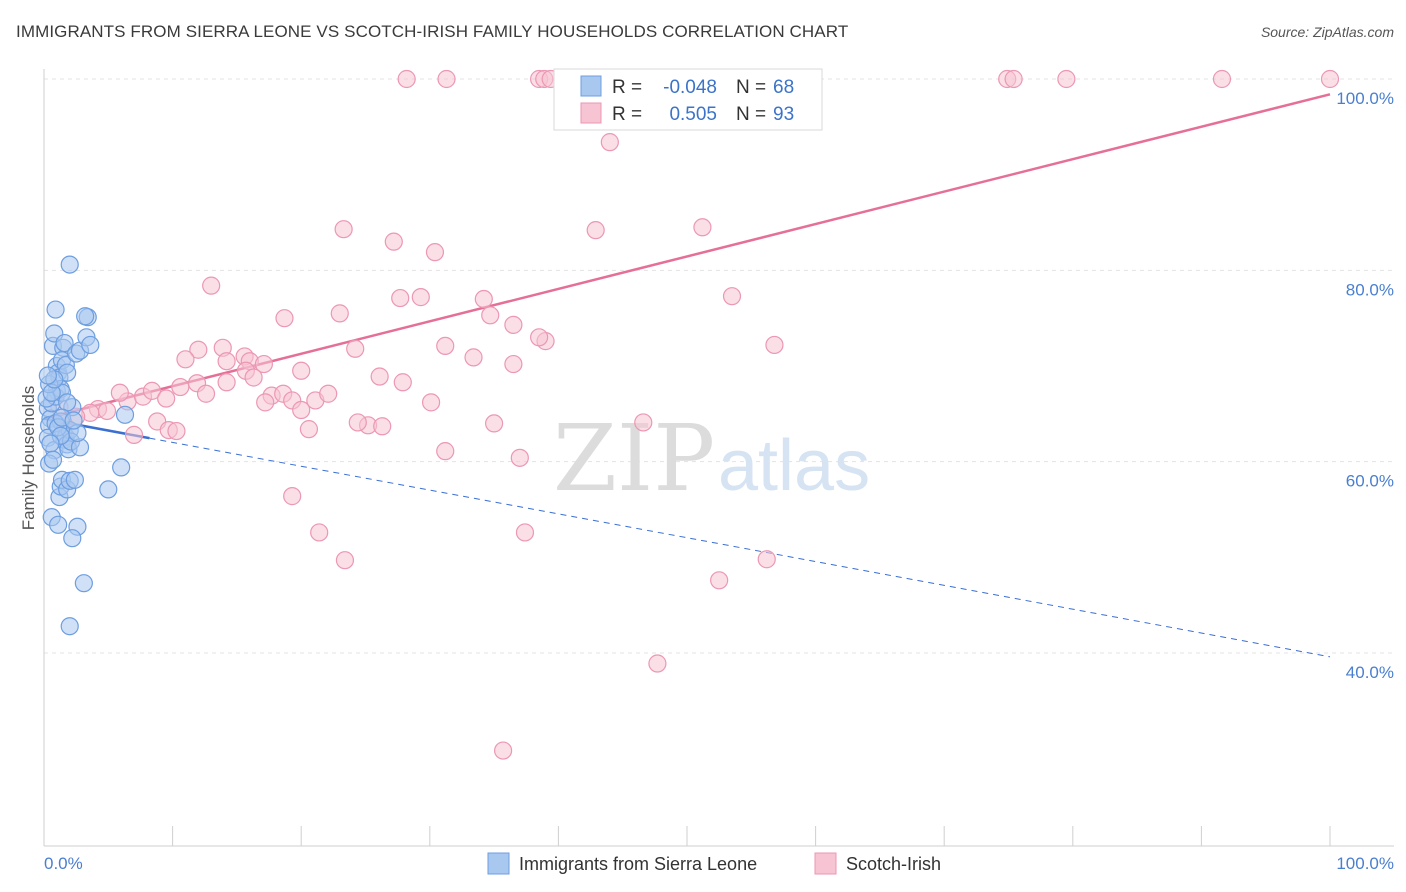 The image size is (1406, 892). I want to click on source-label: Source: ZipAtlas.com, so click(1327, 32).